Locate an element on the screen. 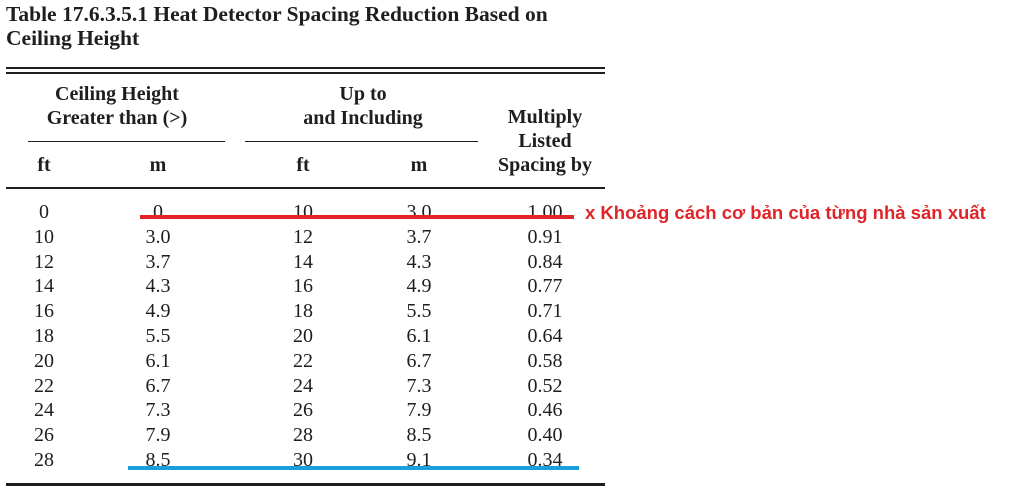  cell-multiplier: 0.91 is located at coordinates (545, 236).